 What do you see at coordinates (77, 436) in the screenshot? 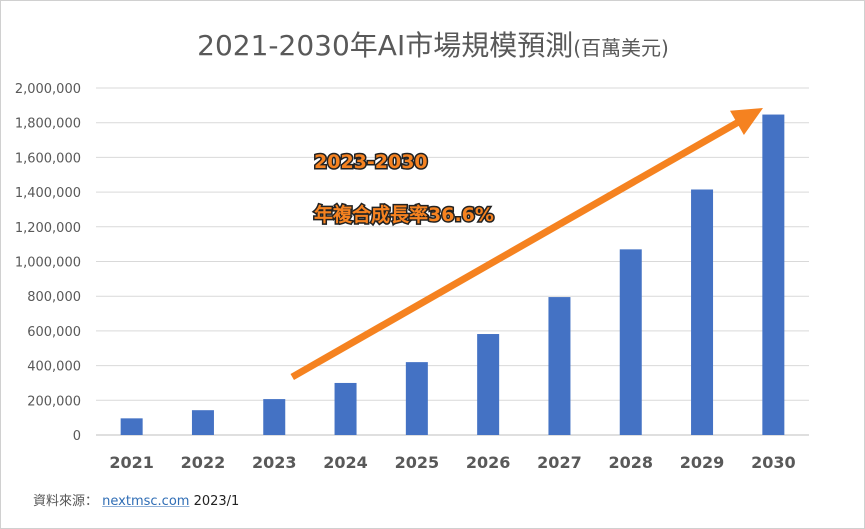
I see `y-tick-label: 0` at bounding box center [77, 436].